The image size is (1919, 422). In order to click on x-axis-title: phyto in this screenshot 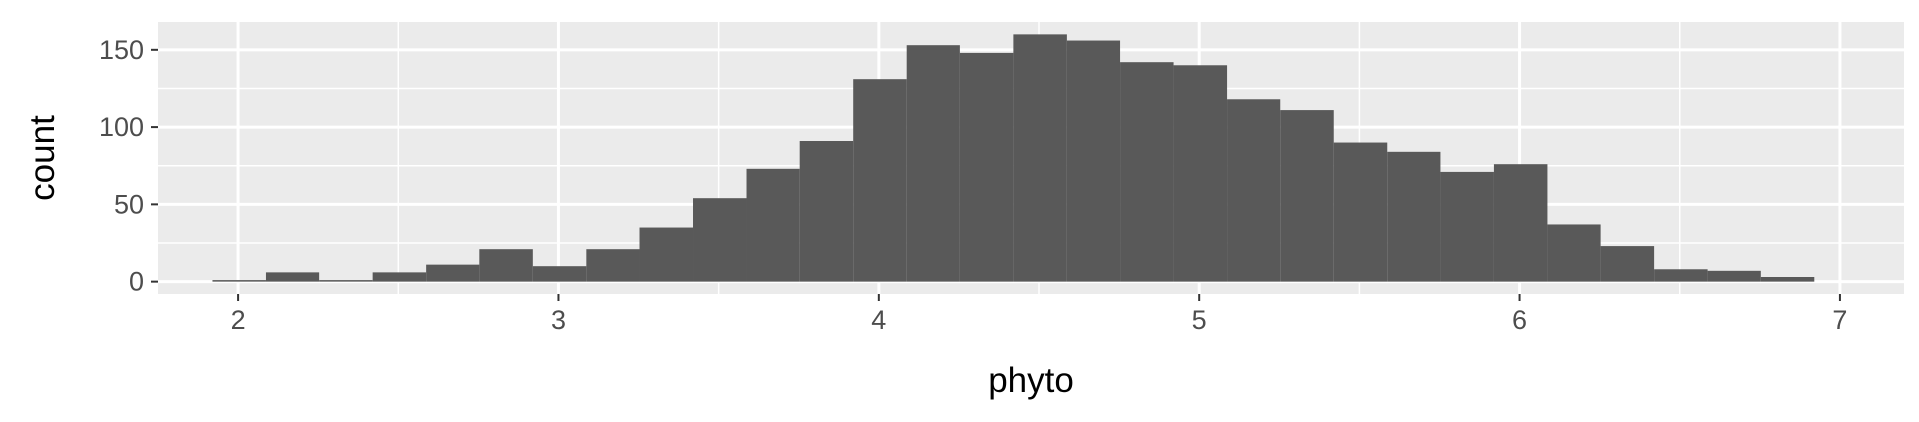, I will do `click(1031, 380)`.